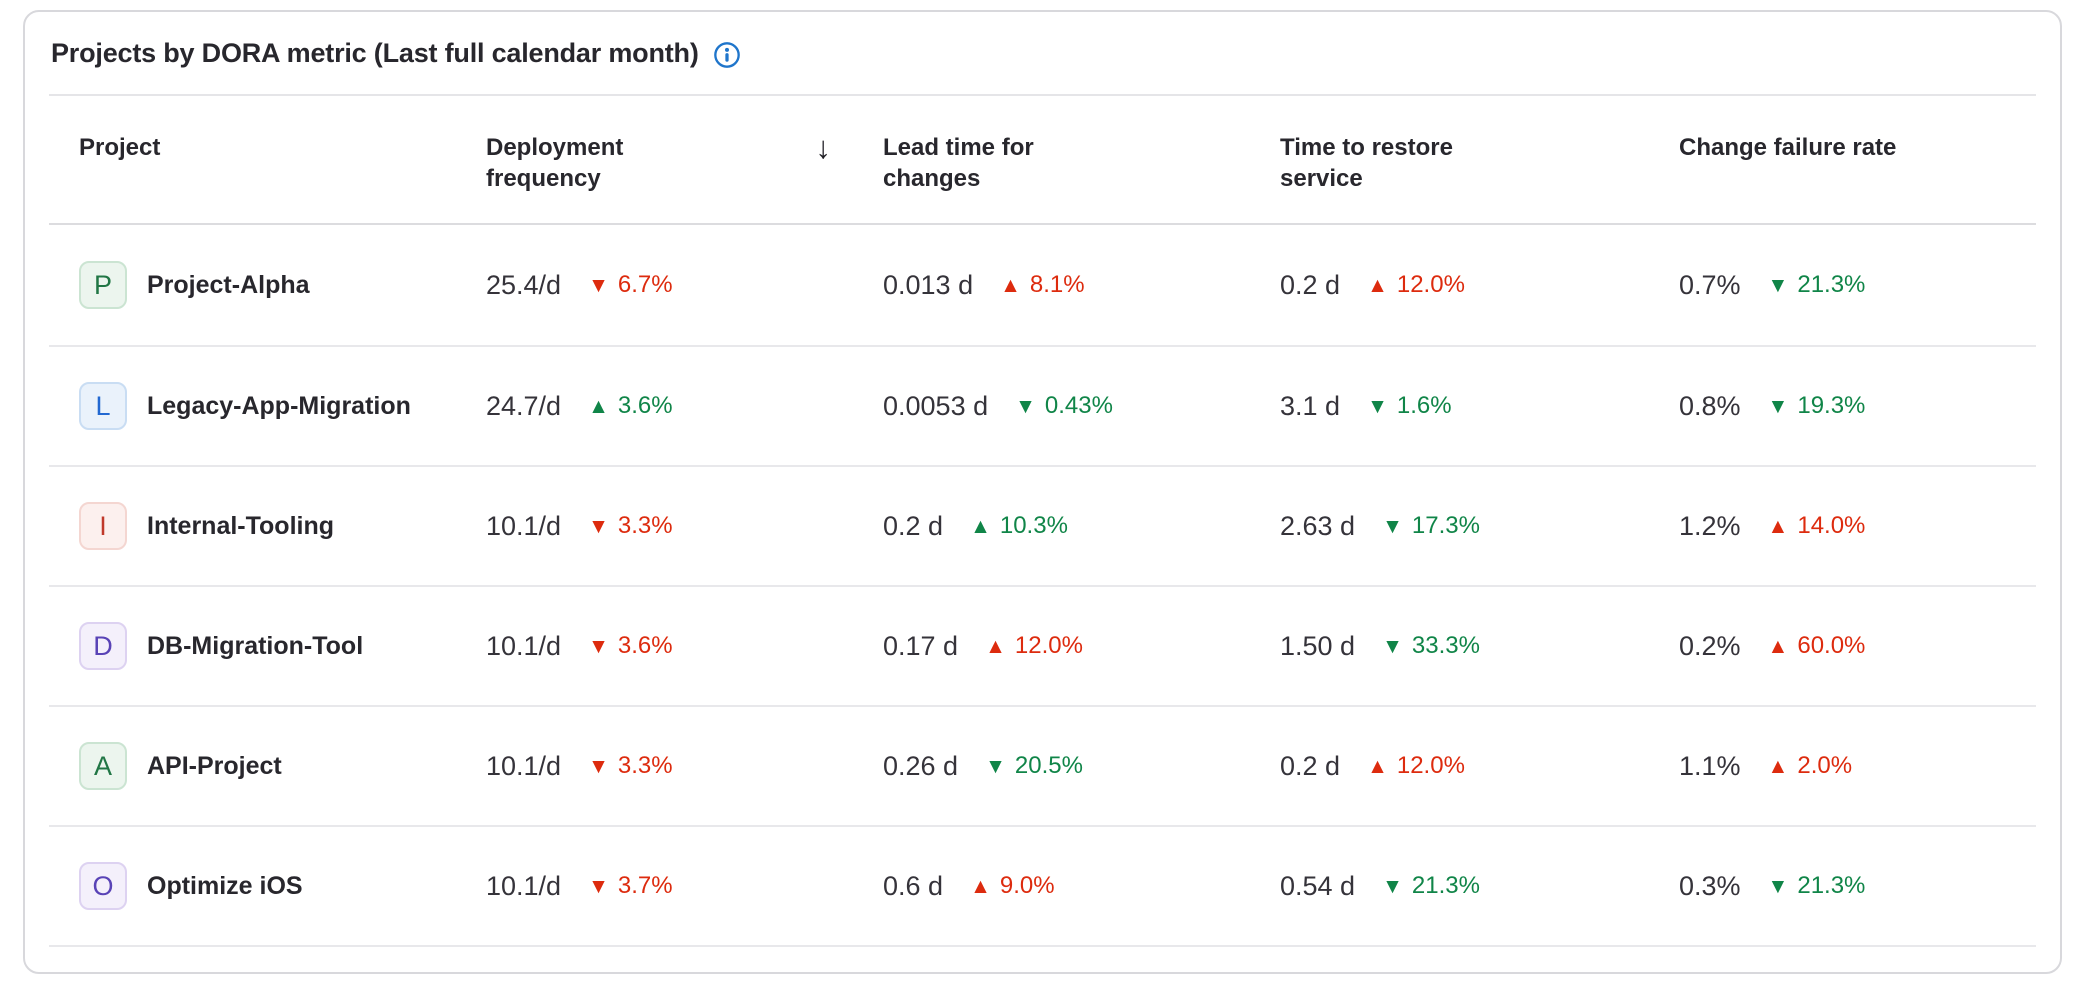 This screenshot has height=990, width=2086. I want to click on metric-cell-time-to-restore: 0.54 d ▼ 21.3%, so click(1479, 886).